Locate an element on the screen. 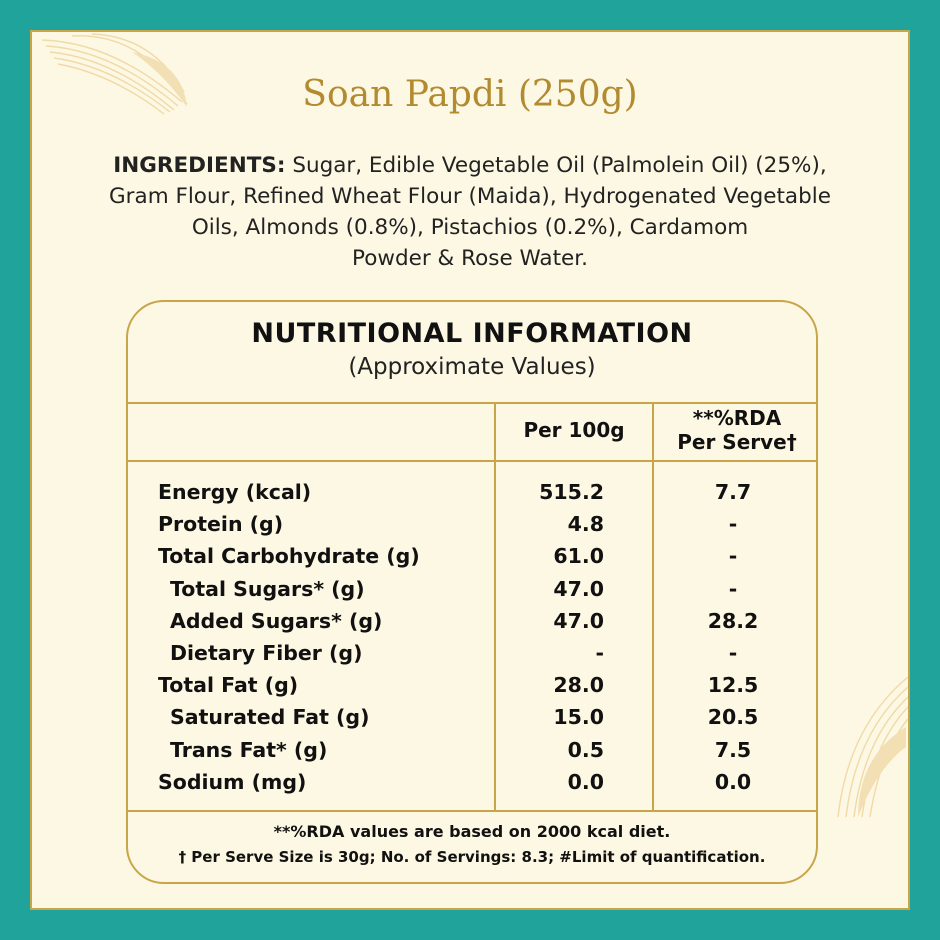 The height and width of the screenshot is (940, 940). column-header-rda: **%RDA Per Serve† is located at coordinates (737, 430).